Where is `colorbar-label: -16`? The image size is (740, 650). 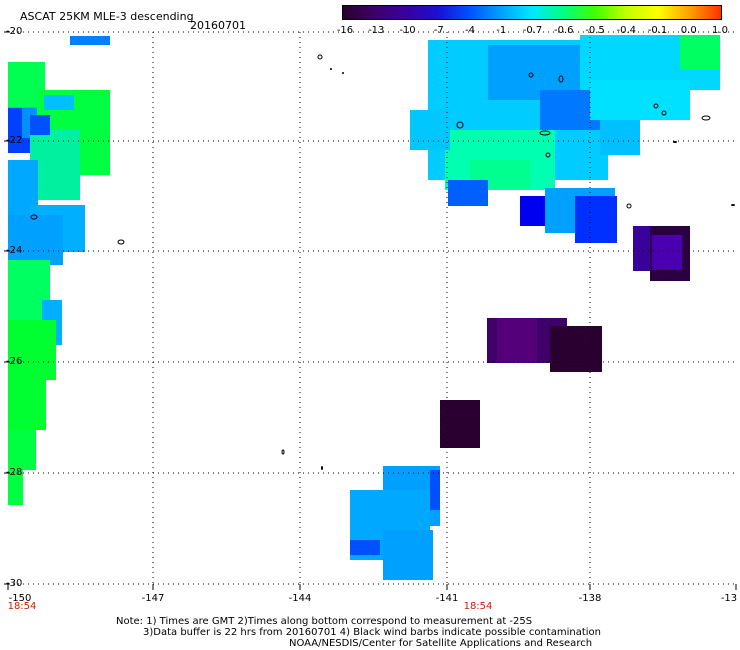 colorbar-label: -16 is located at coordinates (345, 30).